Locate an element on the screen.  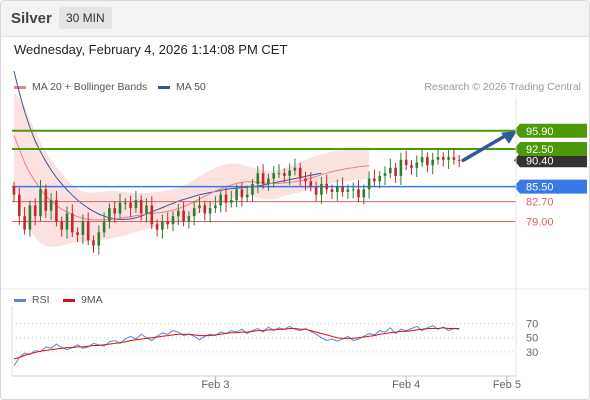
legend-ma50: MA 50 is located at coordinates (182, 87).